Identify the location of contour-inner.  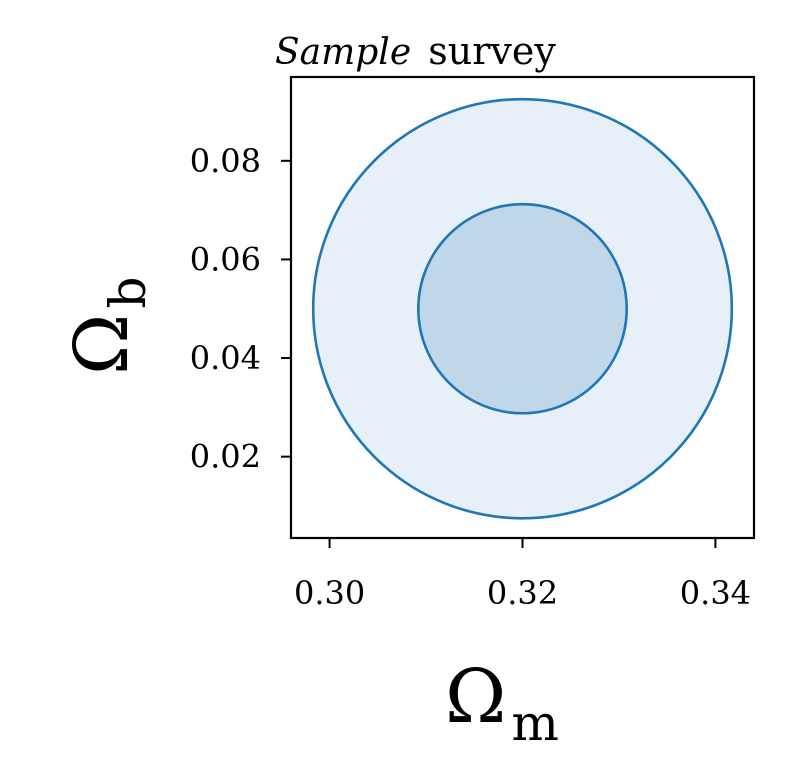
(522, 308).